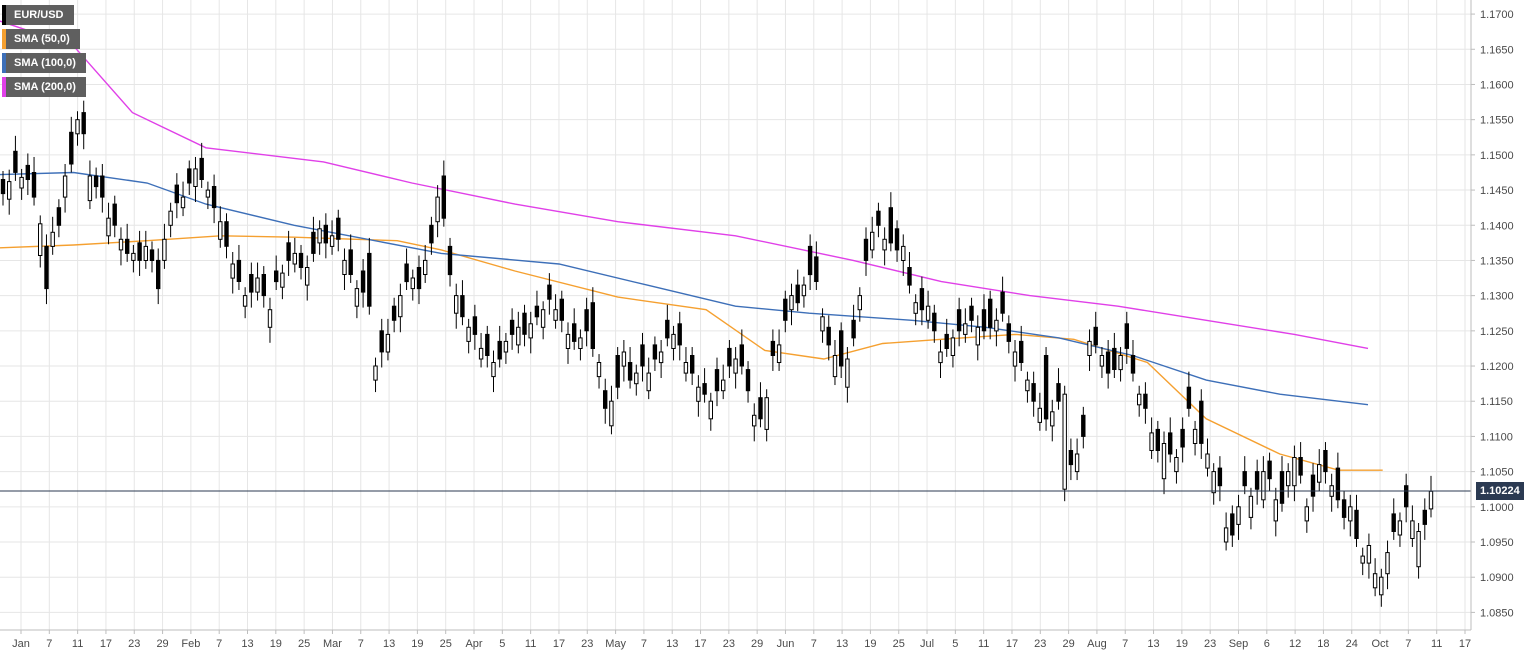  I want to click on x-tick-label: 18, so click(1323, 644).